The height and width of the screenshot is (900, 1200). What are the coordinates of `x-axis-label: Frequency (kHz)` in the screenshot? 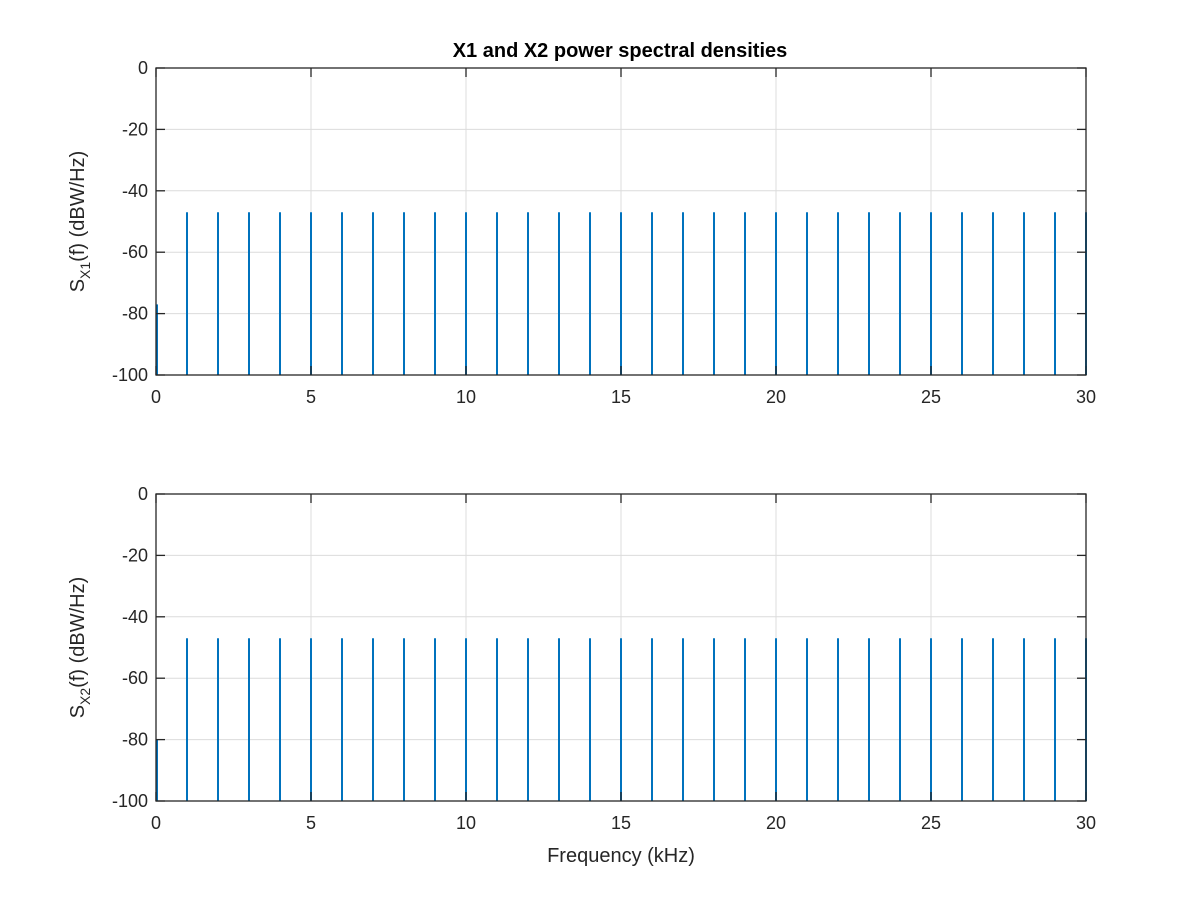 It's located at (621, 856).